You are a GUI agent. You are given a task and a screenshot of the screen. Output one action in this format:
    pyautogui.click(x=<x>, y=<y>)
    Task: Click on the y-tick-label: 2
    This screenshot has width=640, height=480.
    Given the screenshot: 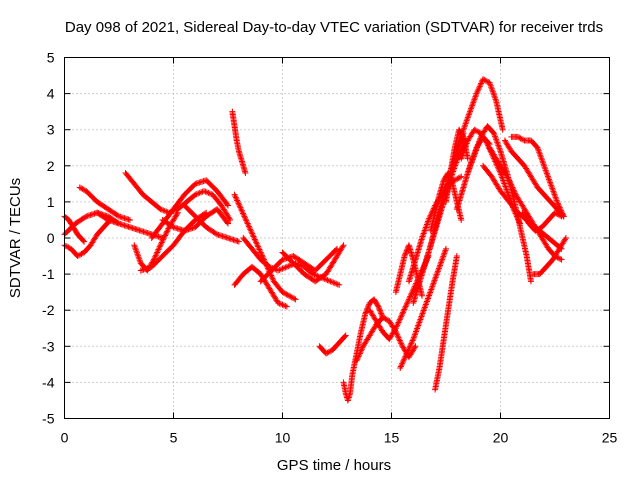 What is the action you would take?
    pyautogui.click(x=51, y=166)
    